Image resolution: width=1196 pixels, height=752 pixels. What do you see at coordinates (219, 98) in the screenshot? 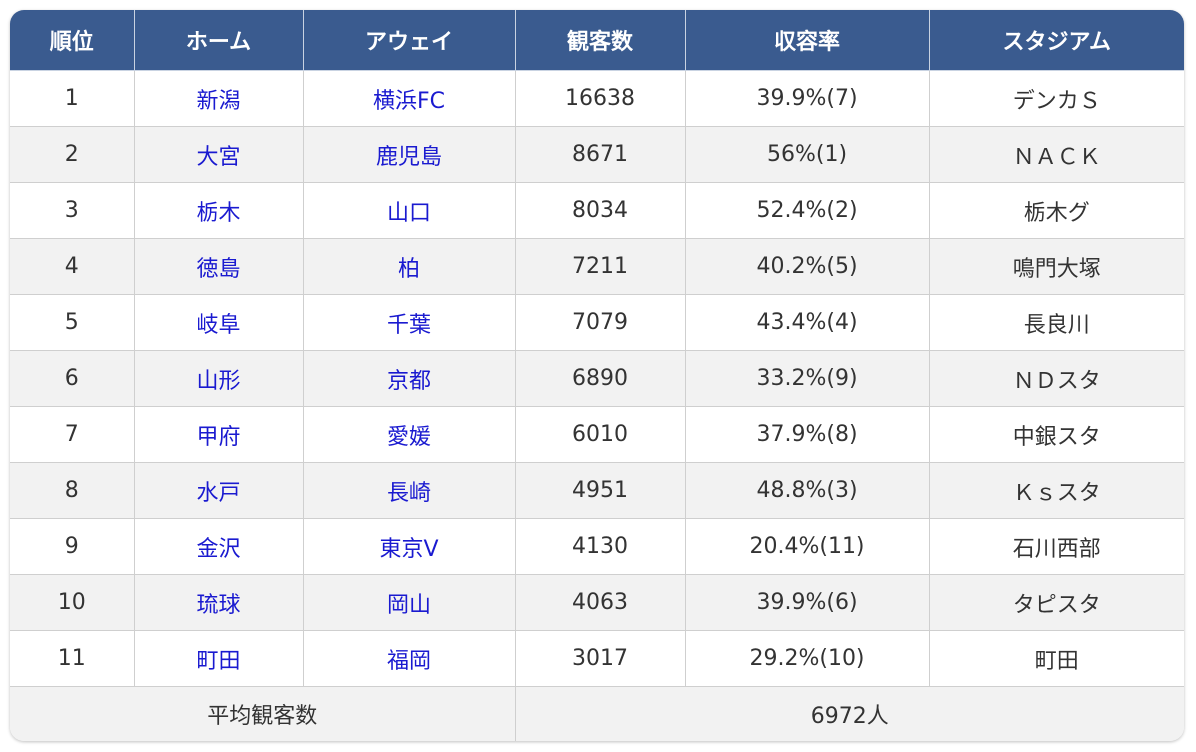
I see `home-team-link: 新潟` at bounding box center [219, 98].